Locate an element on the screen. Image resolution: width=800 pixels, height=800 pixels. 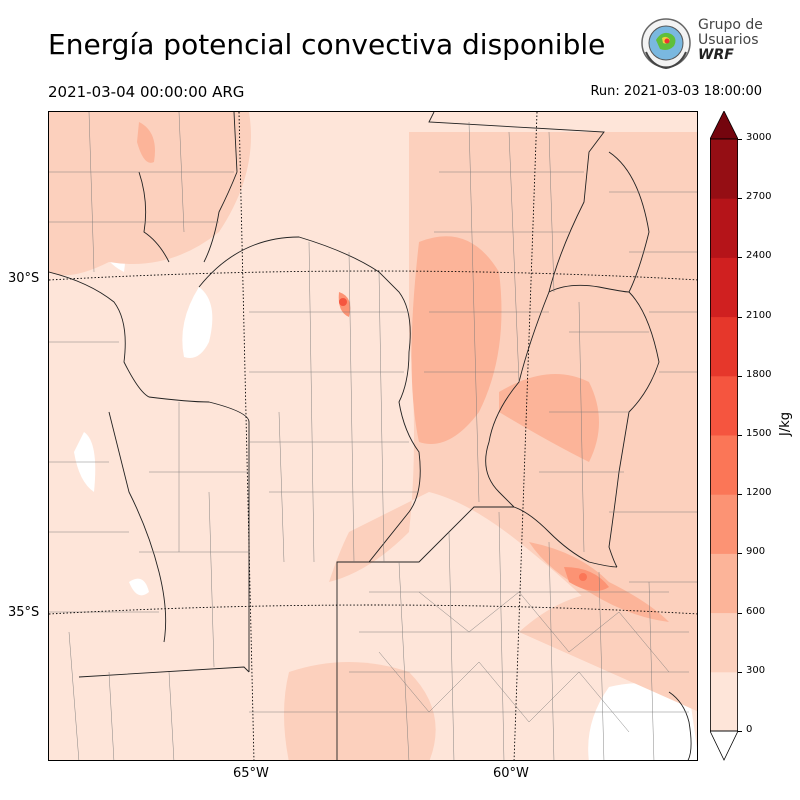
colorbar-tick-label: 900 is located at coordinates (756, 552).